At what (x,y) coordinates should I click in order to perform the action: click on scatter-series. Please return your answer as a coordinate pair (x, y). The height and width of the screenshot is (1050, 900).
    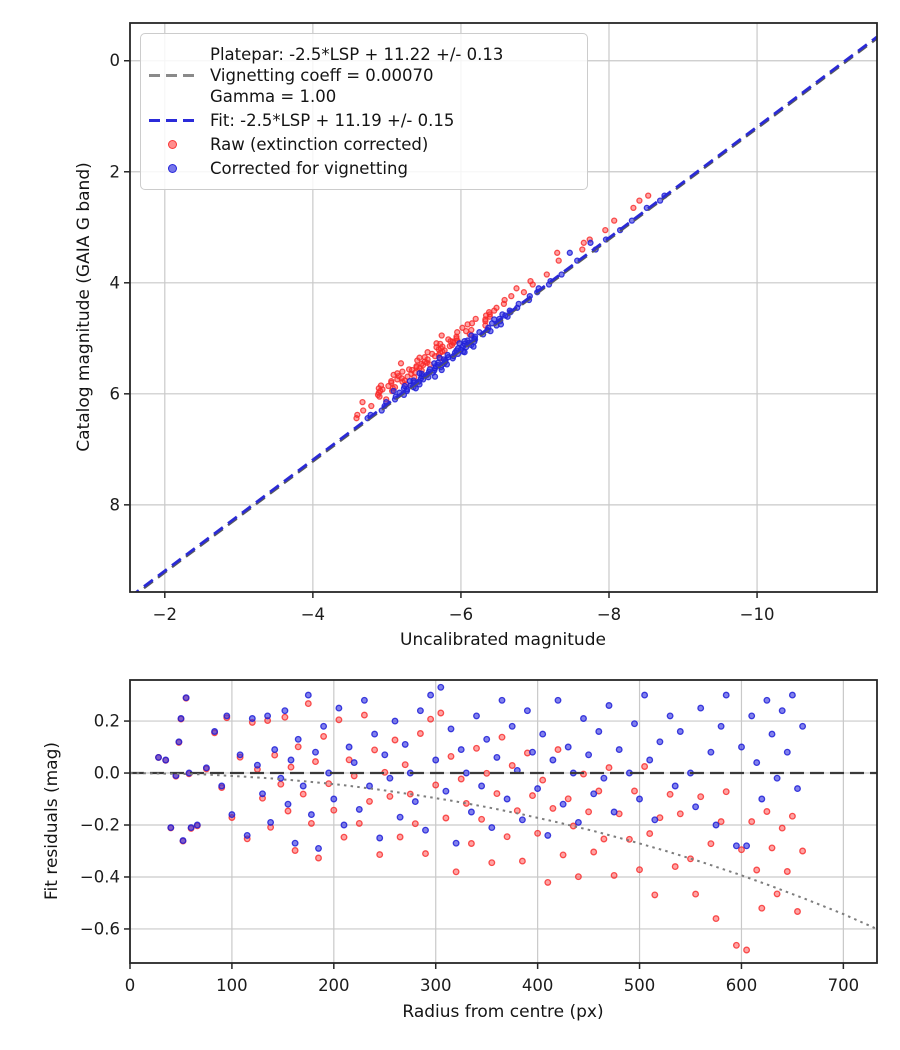
    Looking at the image, I should click on (502, 307).